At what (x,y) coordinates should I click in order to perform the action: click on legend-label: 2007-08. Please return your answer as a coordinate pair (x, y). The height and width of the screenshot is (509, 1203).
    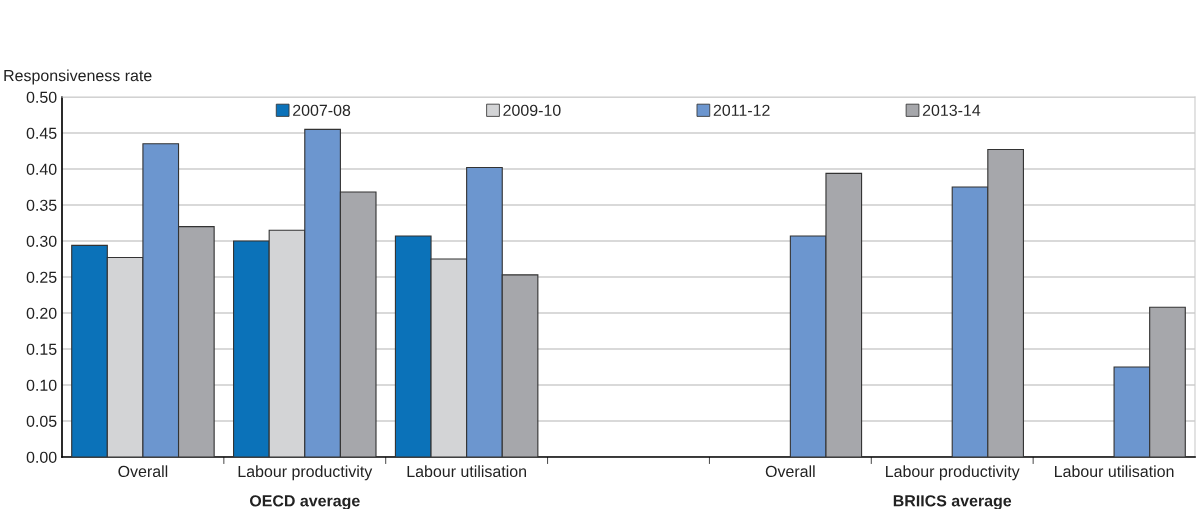
    Looking at the image, I should click on (322, 110).